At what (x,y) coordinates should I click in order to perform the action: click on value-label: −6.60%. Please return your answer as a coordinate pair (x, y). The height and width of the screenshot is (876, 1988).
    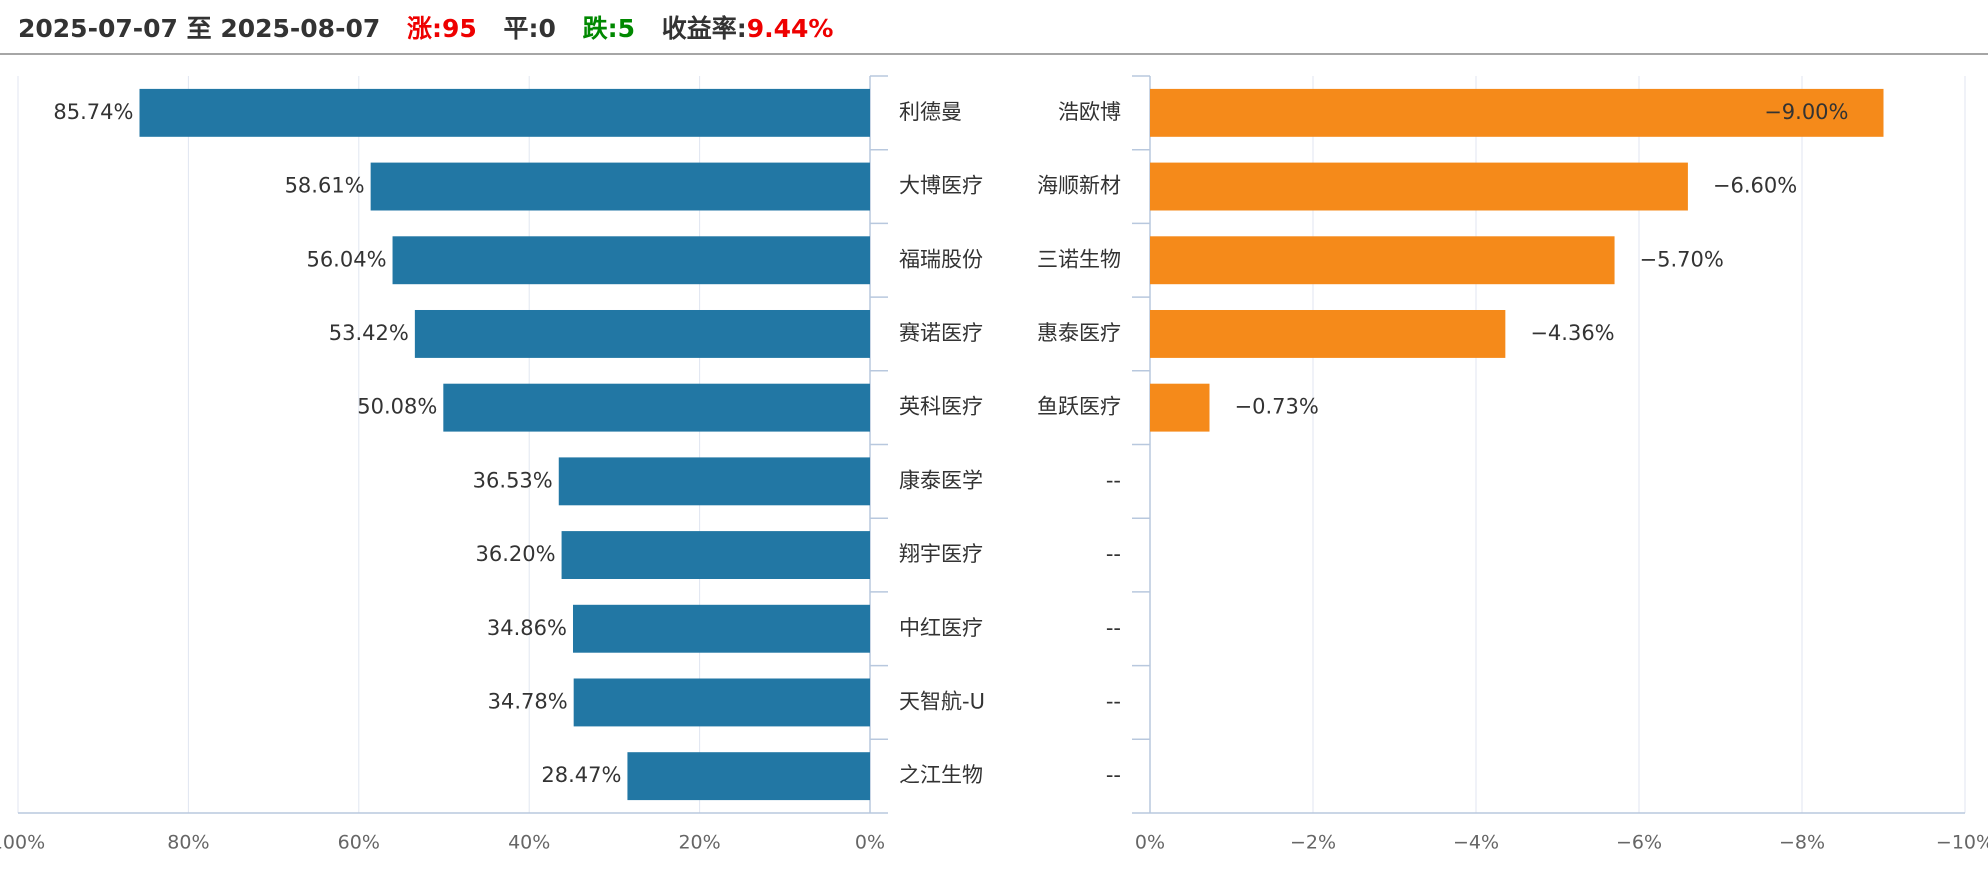
    Looking at the image, I should click on (1755, 186).